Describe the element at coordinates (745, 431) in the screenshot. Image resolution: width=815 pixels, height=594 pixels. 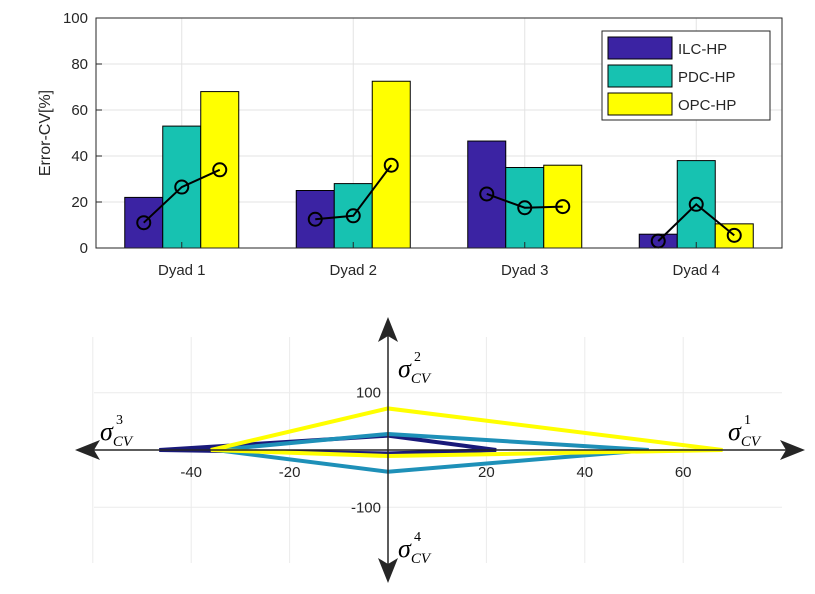
I see `sigma-cv-right-label: σCV 1` at that location.